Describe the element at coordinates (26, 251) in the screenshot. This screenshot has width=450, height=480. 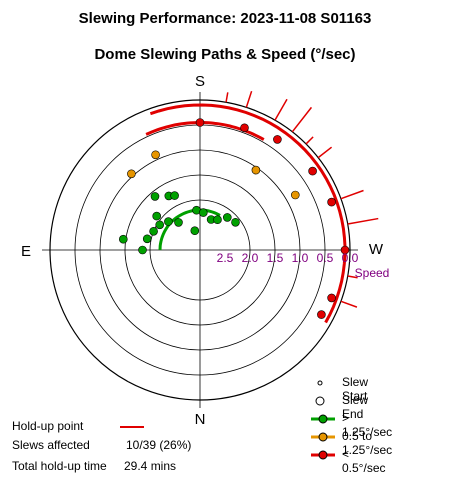
I see `compass-left-label: E` at that location.